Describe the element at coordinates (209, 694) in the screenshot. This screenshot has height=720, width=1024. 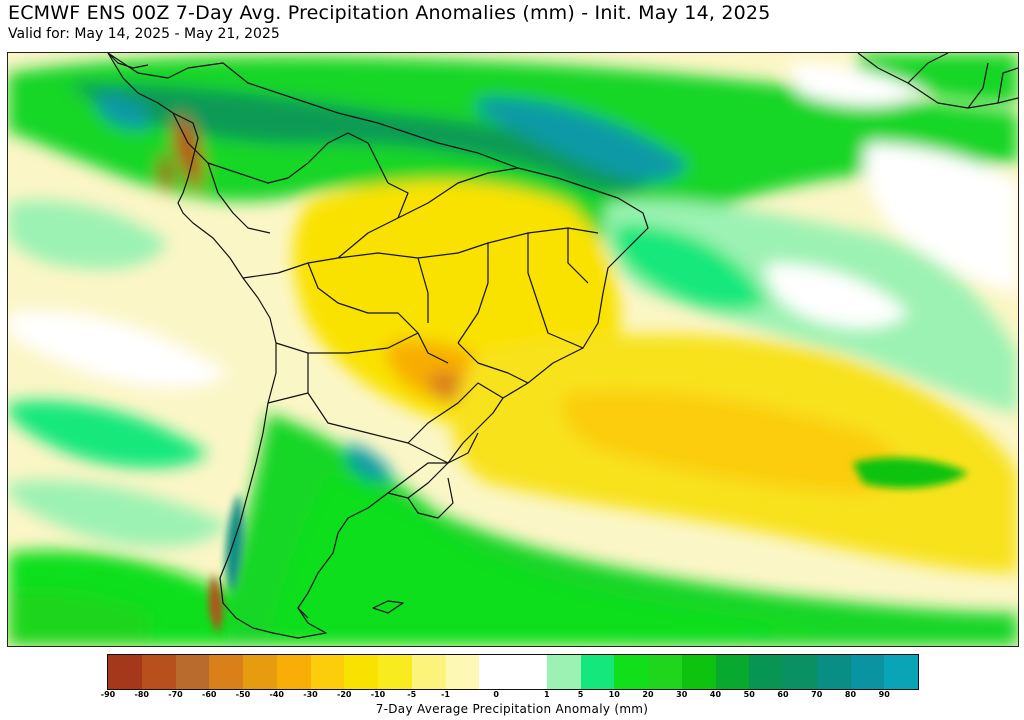
I see `legend-tick-label: -60` at that location.